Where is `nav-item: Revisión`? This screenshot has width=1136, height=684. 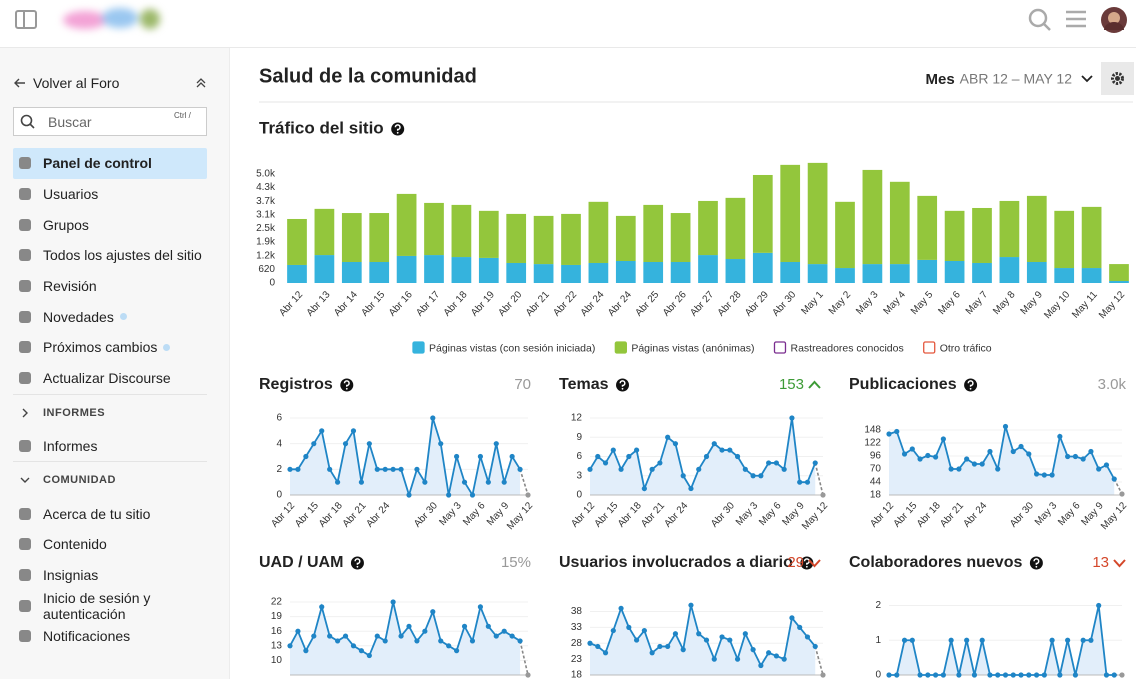
nav-item: Revisión is located at coordinates (110, 286).